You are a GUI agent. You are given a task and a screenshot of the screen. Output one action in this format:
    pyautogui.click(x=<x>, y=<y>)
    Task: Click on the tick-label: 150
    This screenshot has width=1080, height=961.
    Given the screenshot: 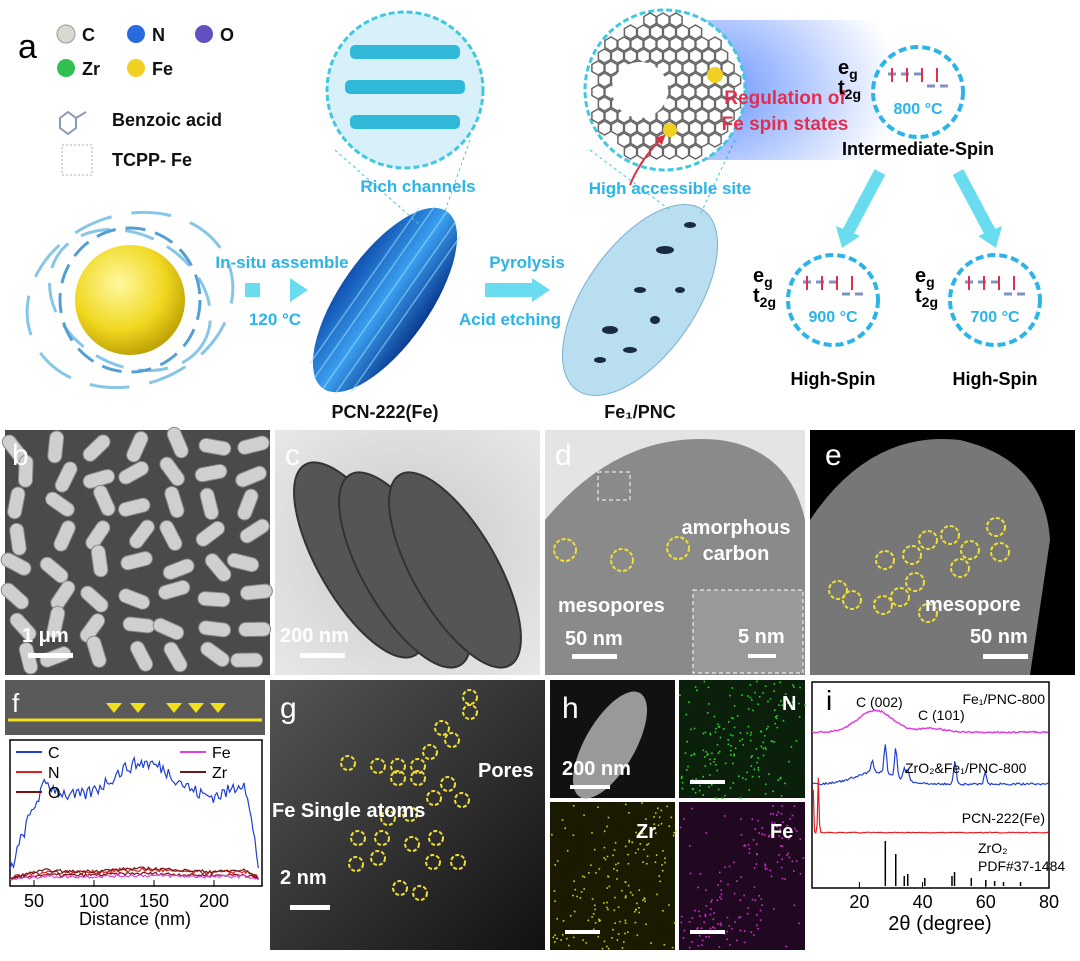 What is the action you would take?
    pyautogui.click(x=154, y=901)
    